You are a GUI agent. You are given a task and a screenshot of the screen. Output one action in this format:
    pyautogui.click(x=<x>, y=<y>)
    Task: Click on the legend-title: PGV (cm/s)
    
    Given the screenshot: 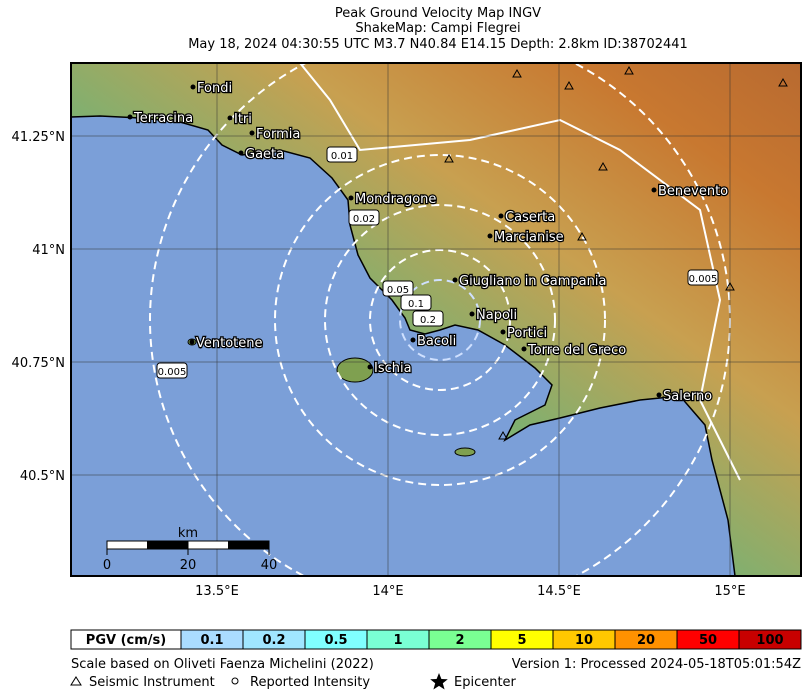 What is the action you would take?
    pyautogui.click(x=126, y=640)
    